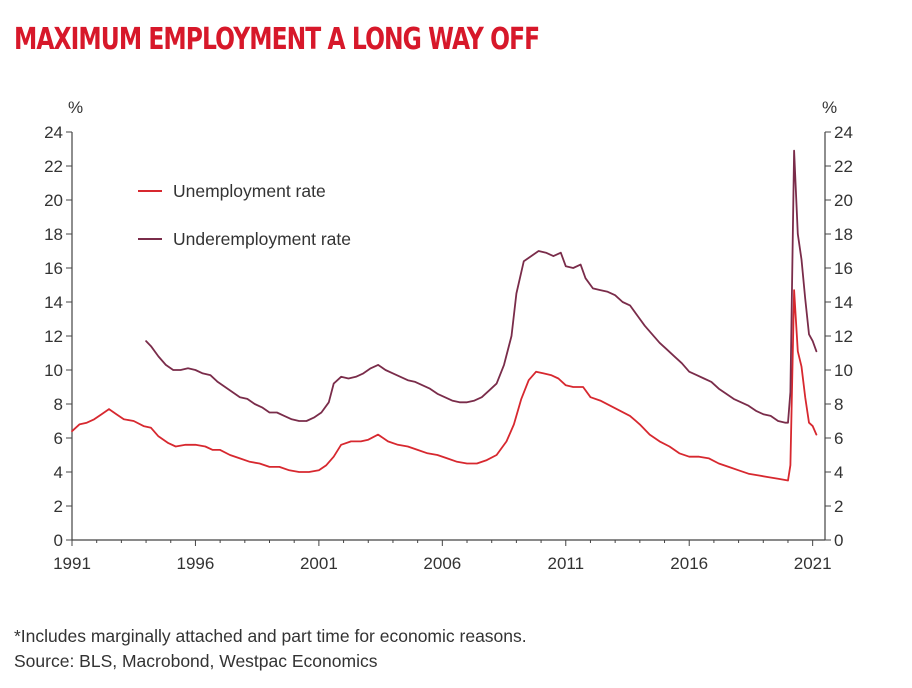  What do you see at coordinates (58, 404) in the screenshot?
I see `y-tick-label-left: 8` at bounding box center [58, 404].